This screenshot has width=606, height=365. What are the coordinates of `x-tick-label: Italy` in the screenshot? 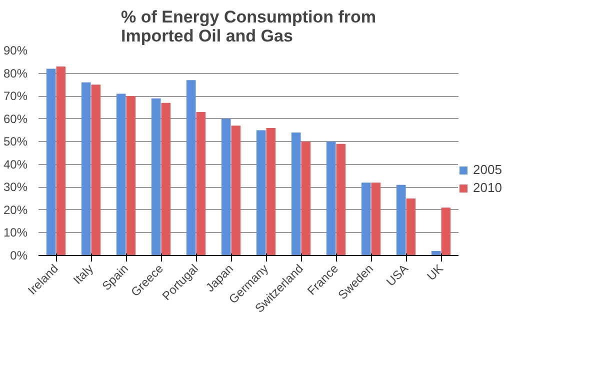 It's located at (83, 275).